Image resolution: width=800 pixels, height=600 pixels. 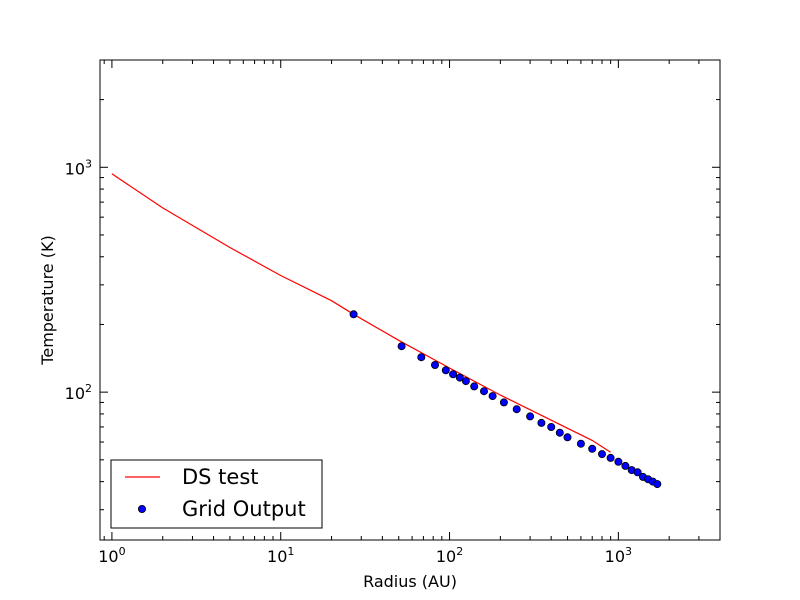 What do you see at coordinates (244, 509) in the screenshot?
I see `legend-label-grid-output: Grid Output` at bounding box center [244, 509].